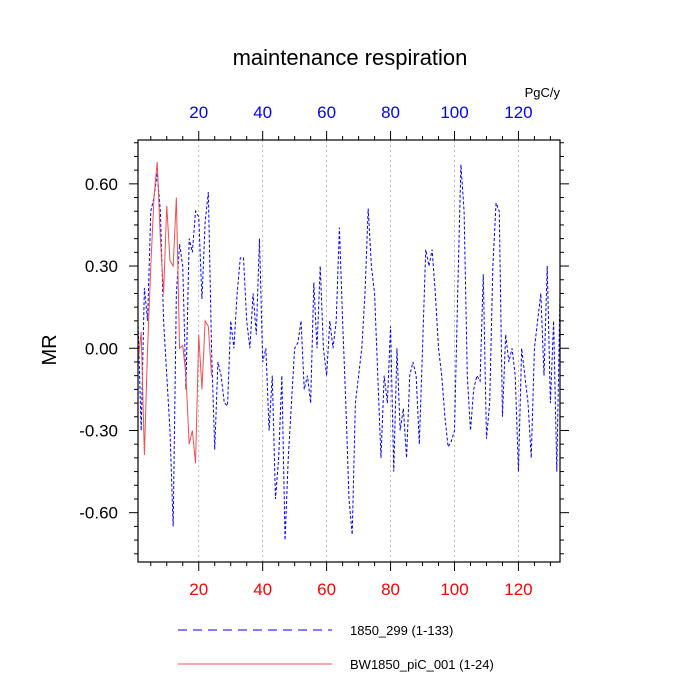 This screenshot has height=700, width=700. I want to click on legend: 1850_299 (1-133) BW1850_piC_001 (1-24), so click(336, 647).